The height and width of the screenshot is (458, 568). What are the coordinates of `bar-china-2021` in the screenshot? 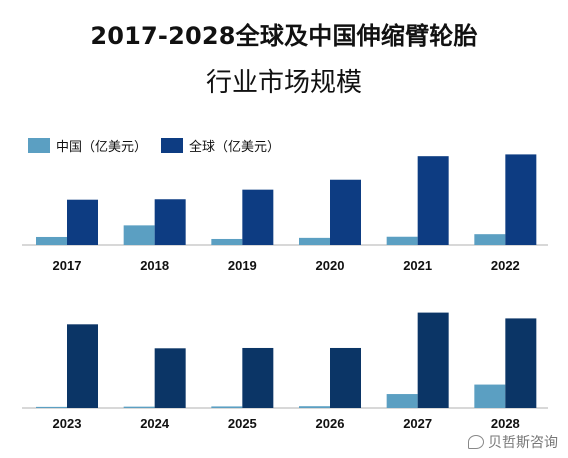 It's located at (402, 240).